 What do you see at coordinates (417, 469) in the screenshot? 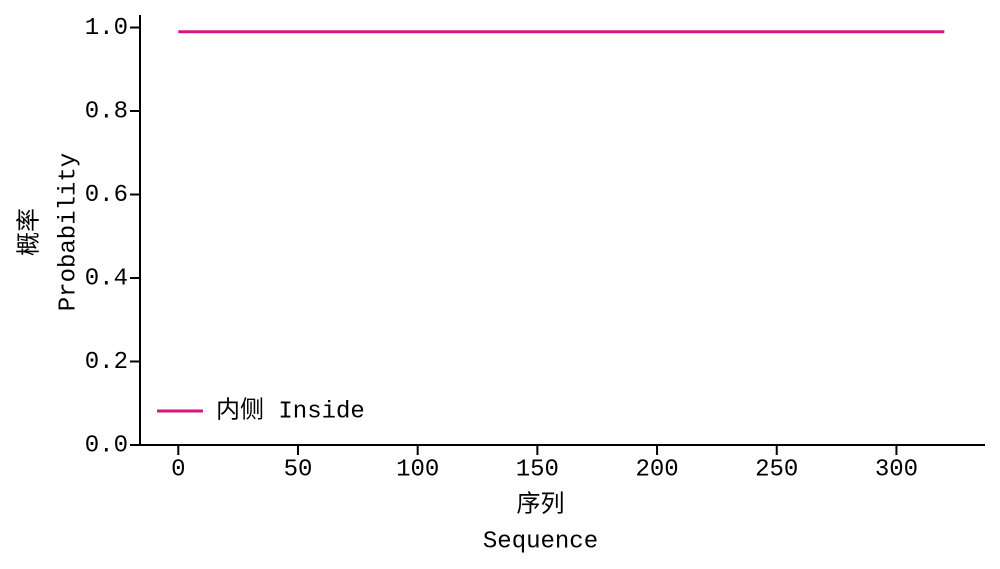
I see `x-tick-label: 100` at bounding box center [417, 469].